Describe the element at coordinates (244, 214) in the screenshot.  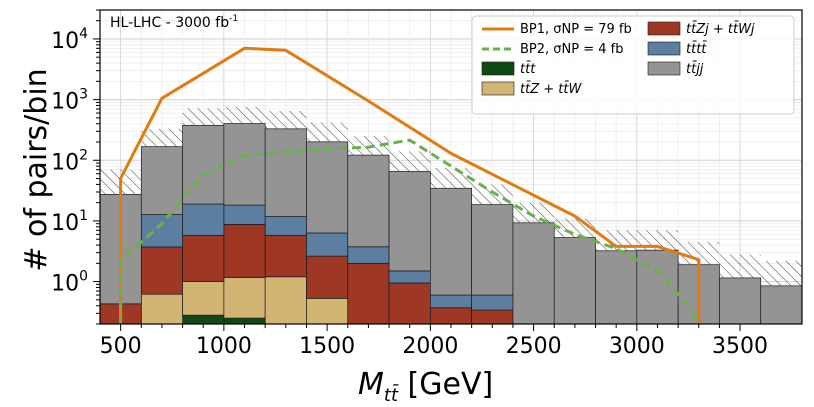
I see `bar-tt-tt--bin-3` at that location.